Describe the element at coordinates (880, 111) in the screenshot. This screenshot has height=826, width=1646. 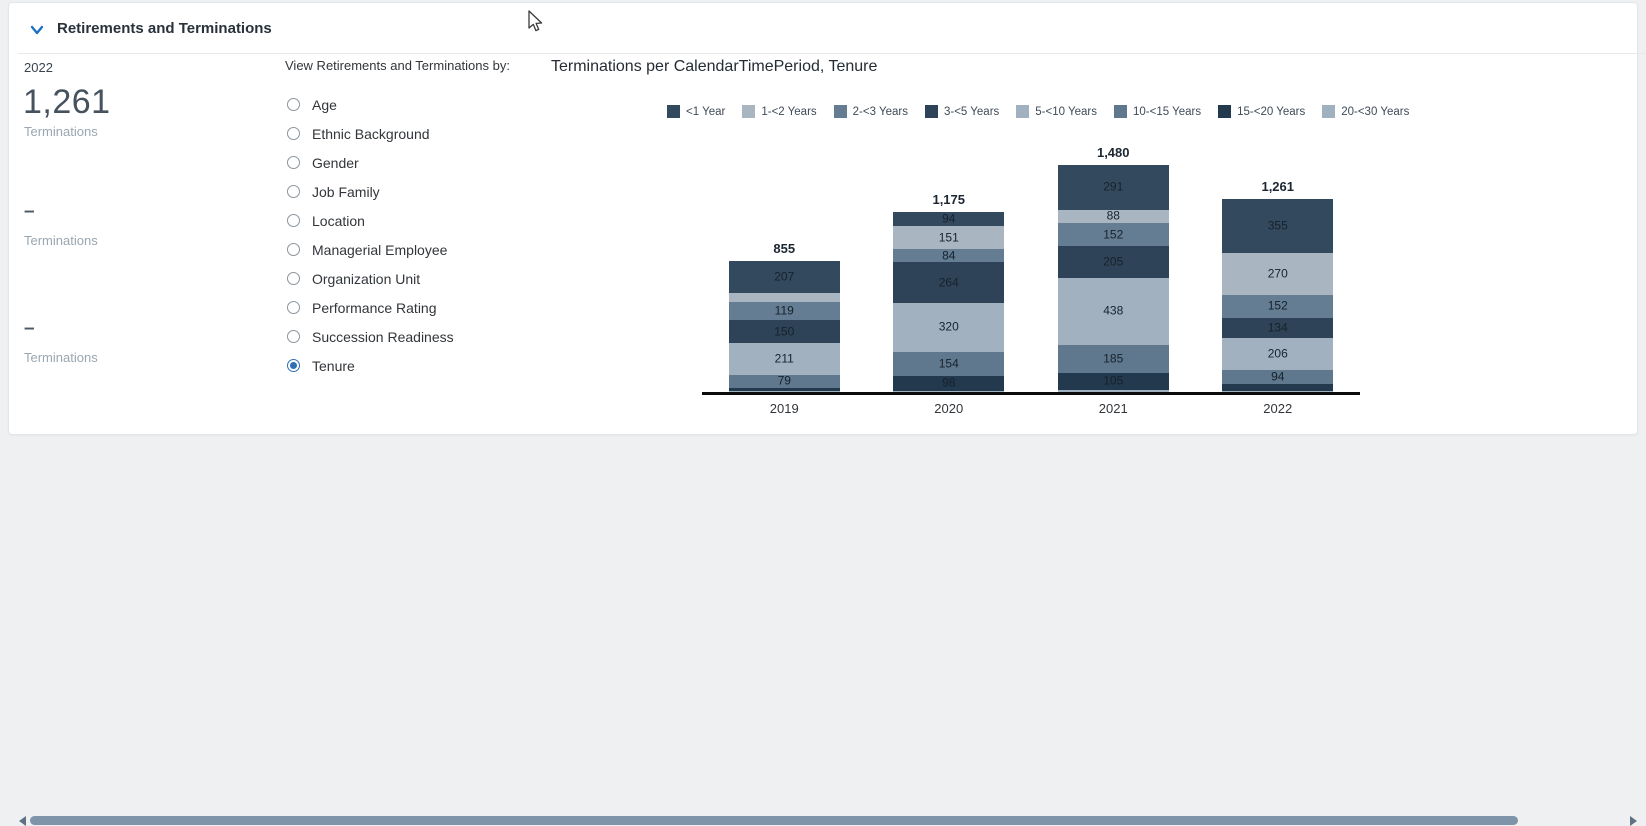
I see `legend-label: 2-<3 Years` at that location.